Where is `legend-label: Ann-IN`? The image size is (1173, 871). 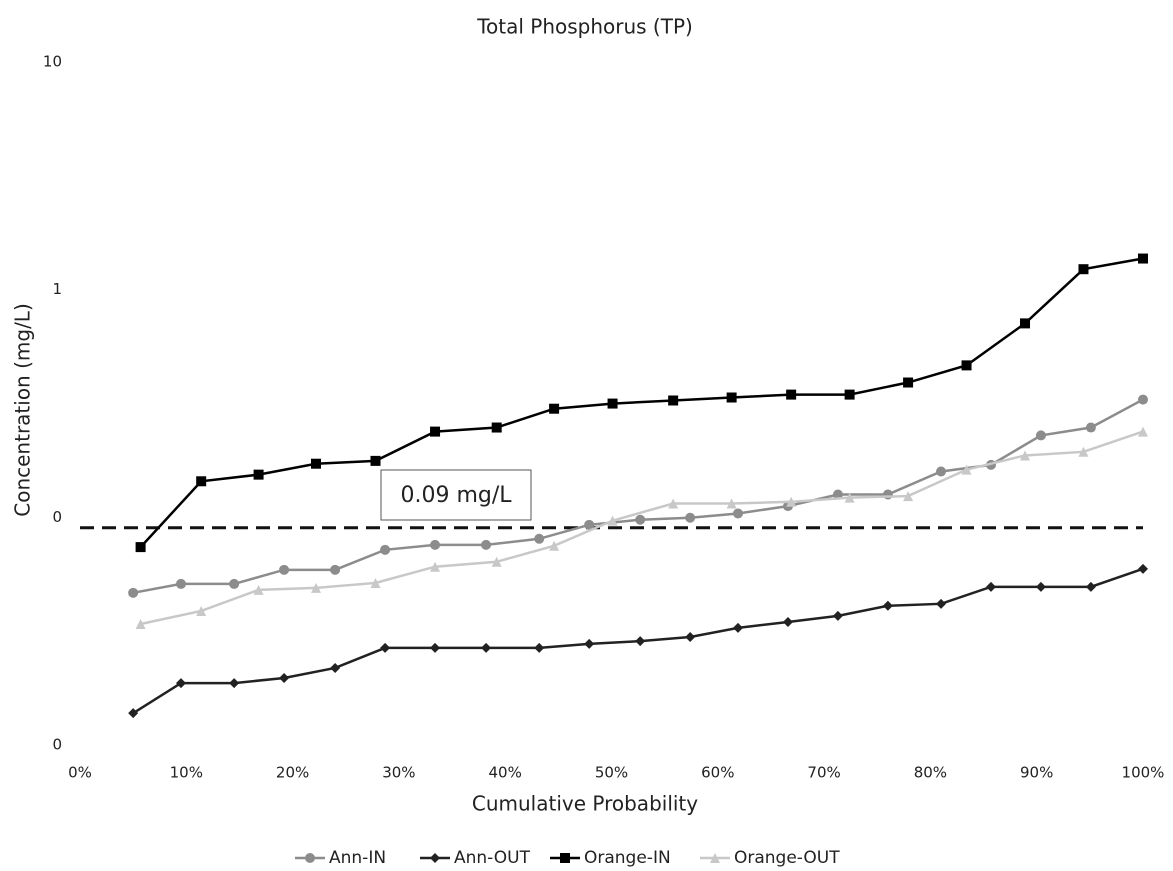
legend-label: Ann-IN is located at coordinates (357, 858).